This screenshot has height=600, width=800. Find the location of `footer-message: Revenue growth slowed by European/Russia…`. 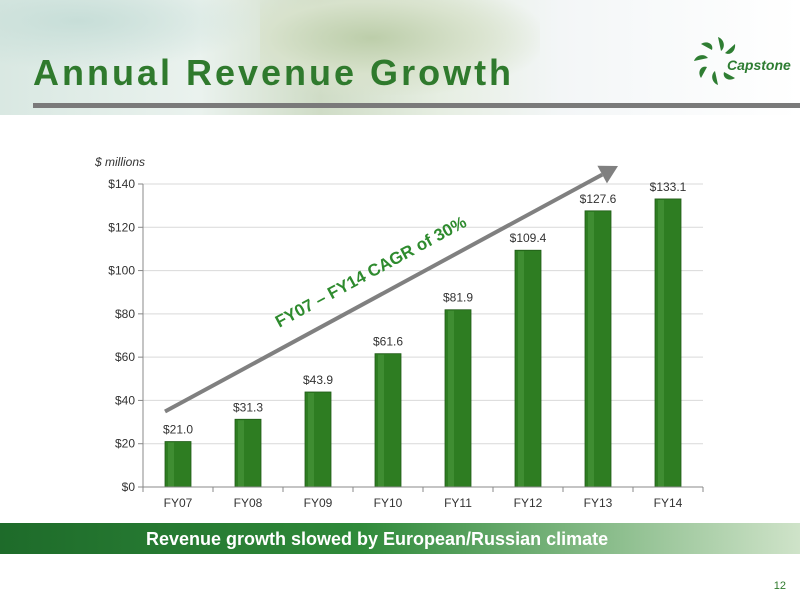

footer-message: Revenue growth slowed by European/Russia… is located at coordinates (377, 539).